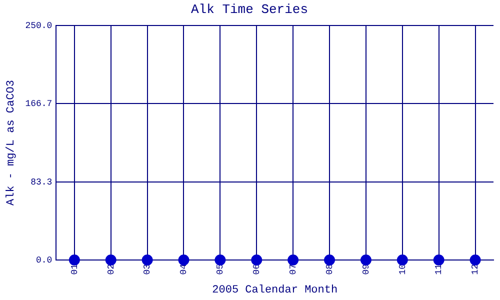  I want to click on y-tick-label: 250.0, so click(38, 25).